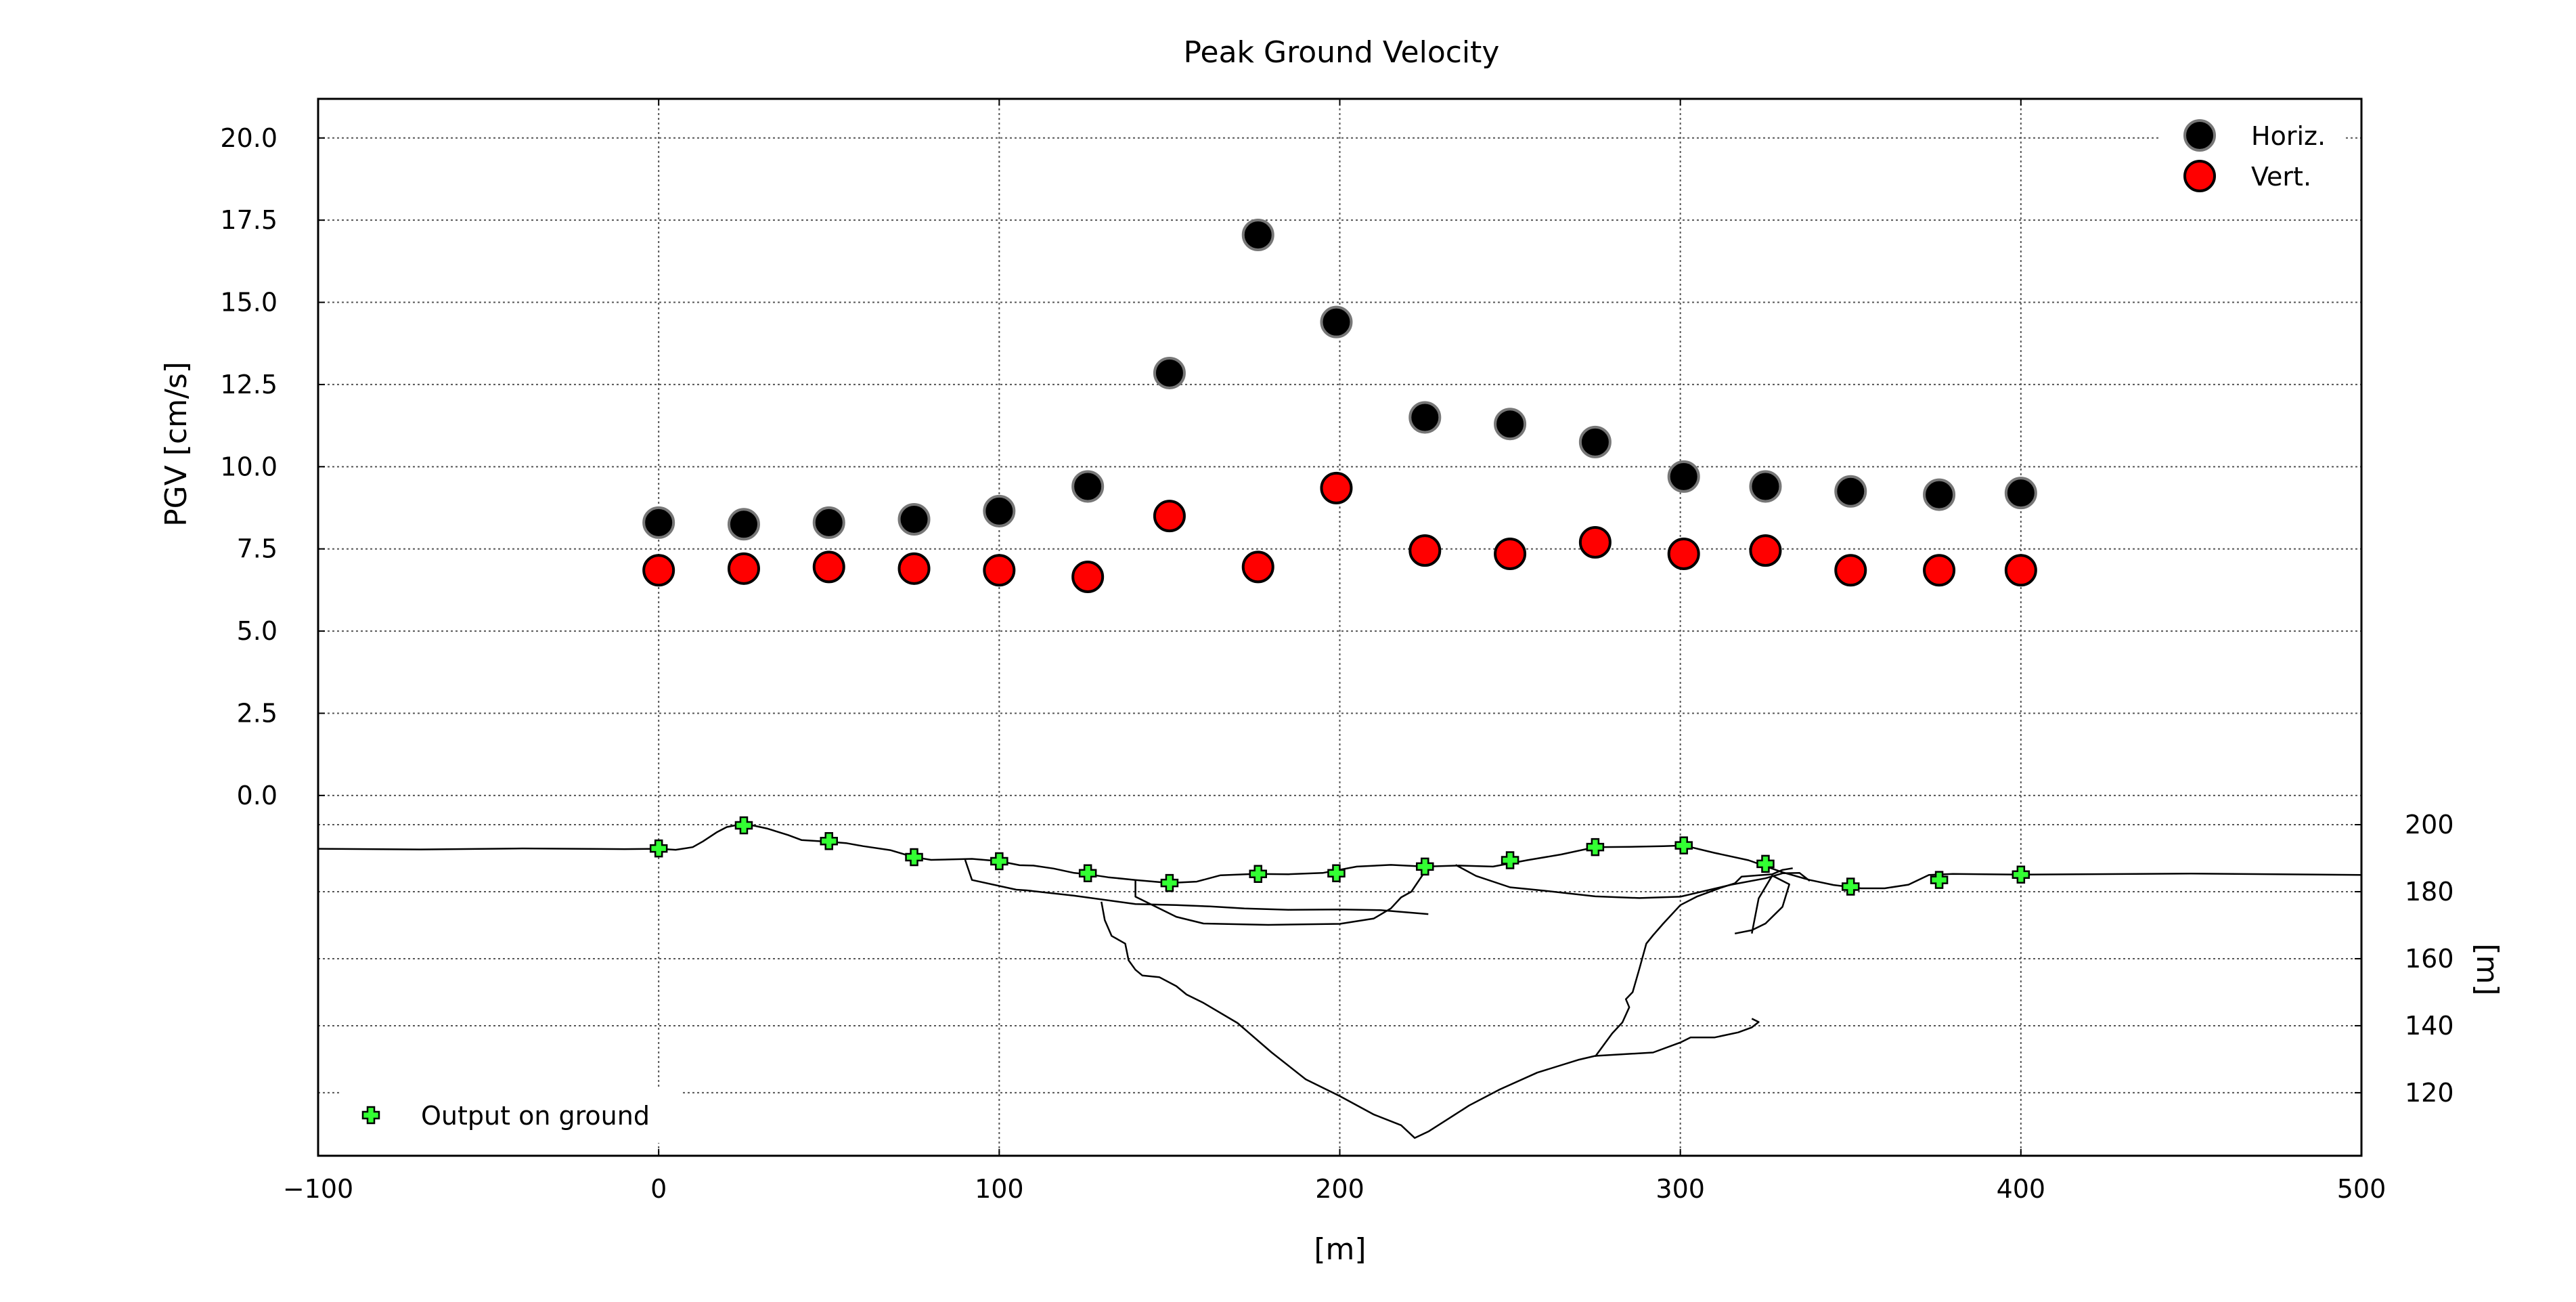 The width and height of the screenshot is (2576, 1302). I want to click on y-tick-label: 17.5, so click(248, 220).